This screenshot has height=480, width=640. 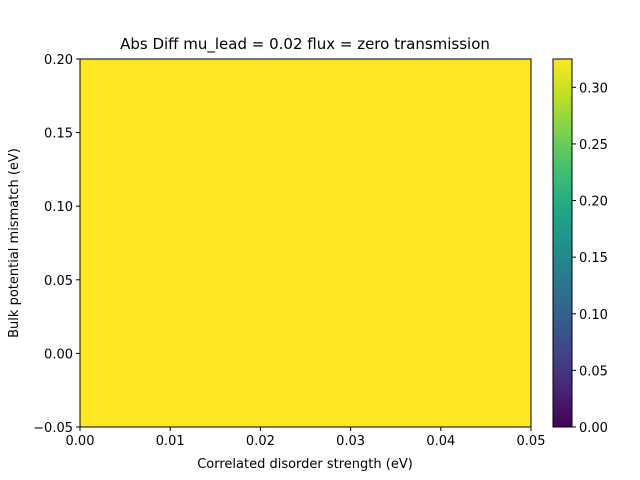 What do you see at coordinates (56, 244) in the screenshot?
I see `y-axis-ticks: −0.05 0.00 0.05 0.10 0.15 0.20` at bounding box center [56, 244].